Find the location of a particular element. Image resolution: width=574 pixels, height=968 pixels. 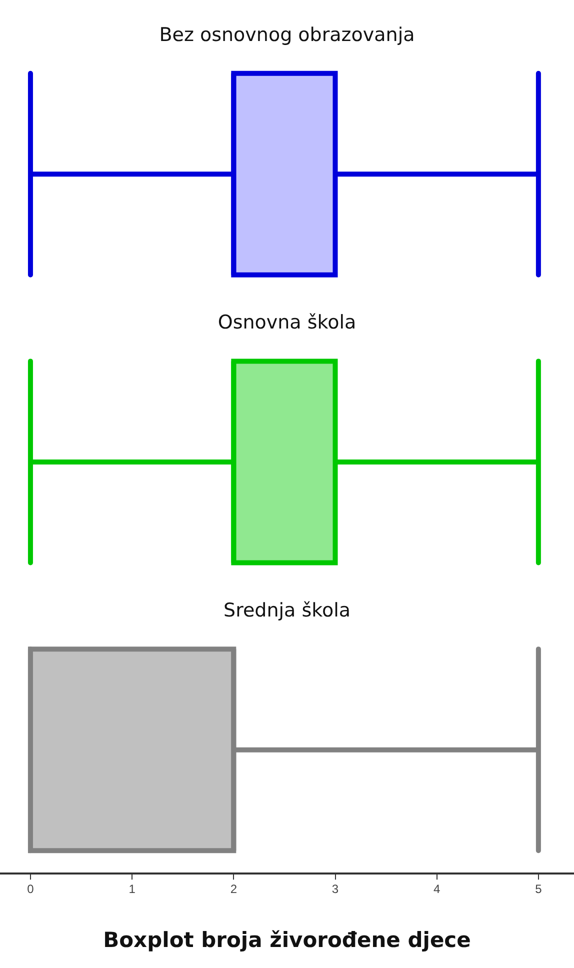

x-tick-label: 0 is located at coordinates (30, 889).